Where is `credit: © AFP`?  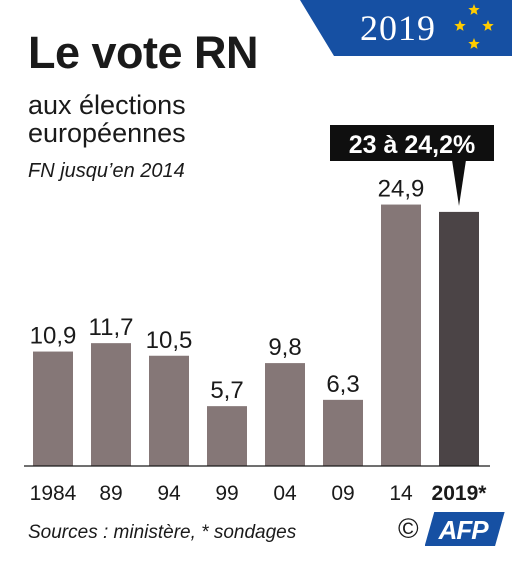
credit: © AFP is located at coordinates (451, 529).